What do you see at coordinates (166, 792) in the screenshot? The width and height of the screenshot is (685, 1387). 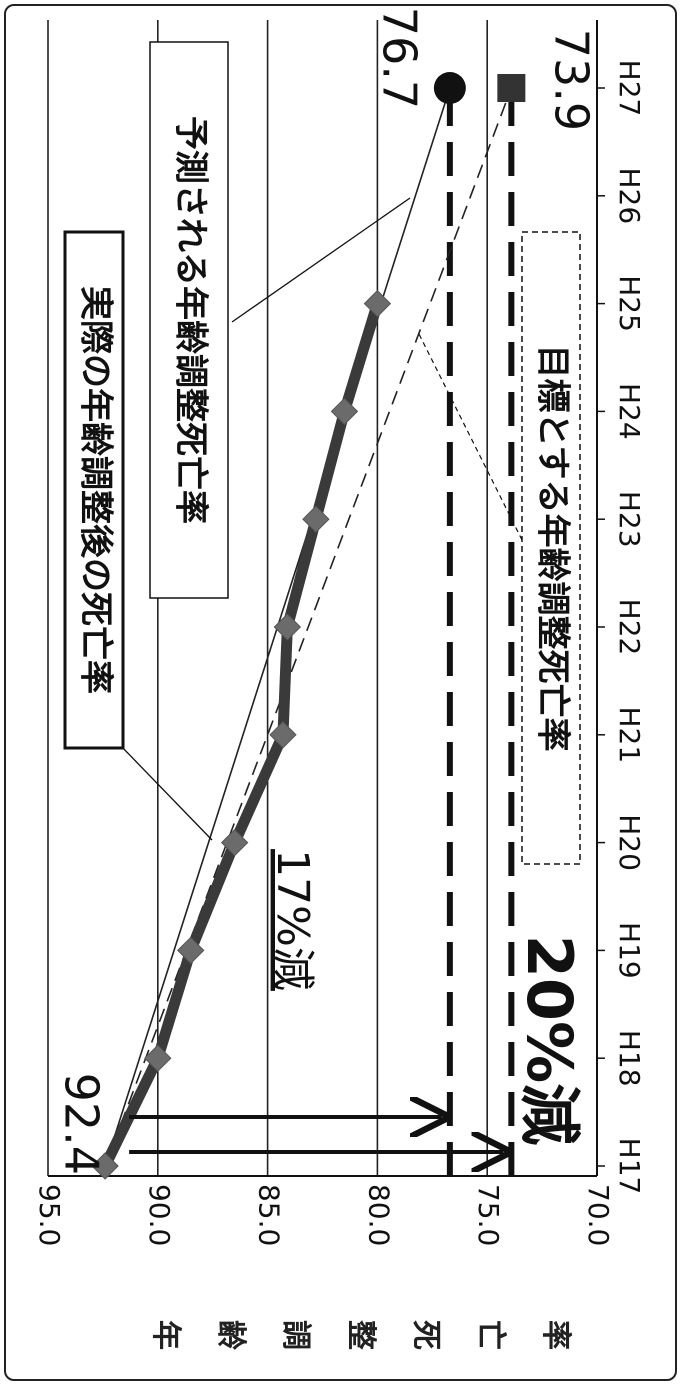 I see `actual-callout-leader` at bounding box center [166, 792].